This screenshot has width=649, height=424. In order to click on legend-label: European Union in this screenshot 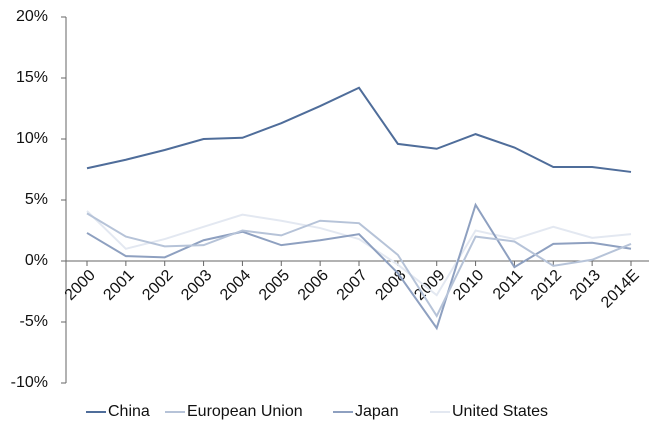, I will do `click(245, 411)`.